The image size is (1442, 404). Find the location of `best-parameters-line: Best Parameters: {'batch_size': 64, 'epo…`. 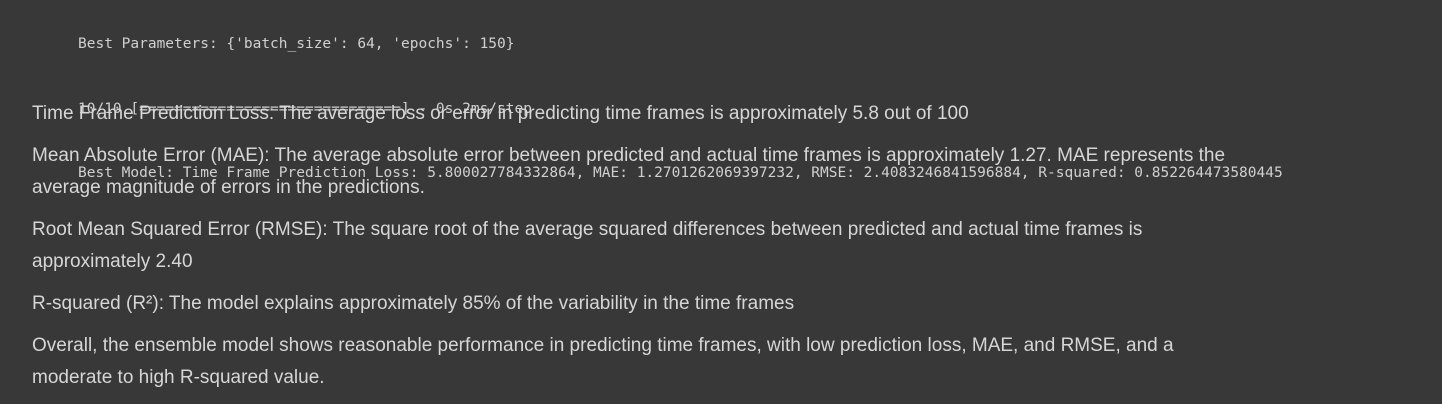

best-parameters-line: Best Parameters: {'batch_size': 64, 'epo… is located at coordinates (296, 44).